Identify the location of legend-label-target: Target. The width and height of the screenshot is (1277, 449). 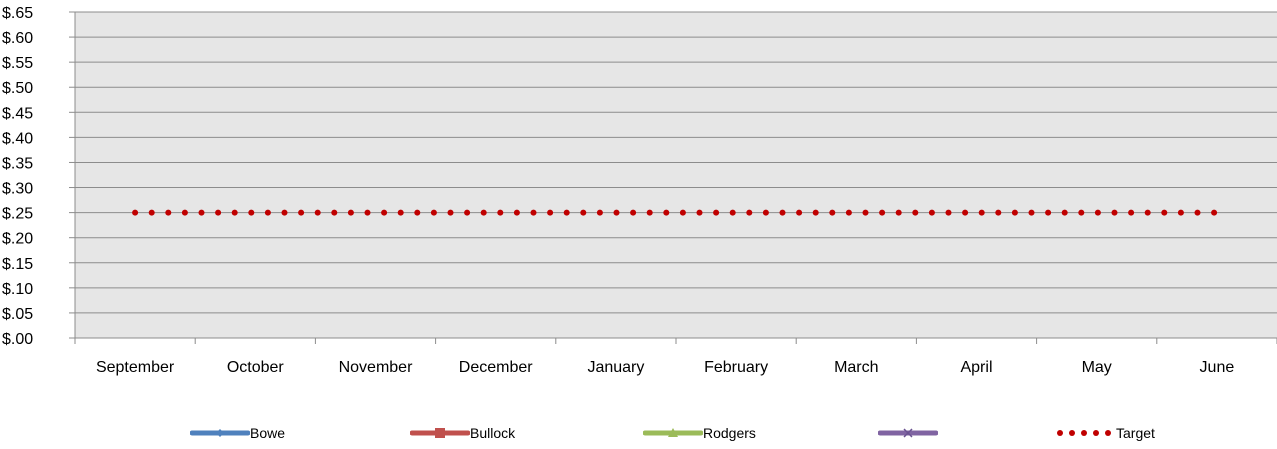
(1135, 433).